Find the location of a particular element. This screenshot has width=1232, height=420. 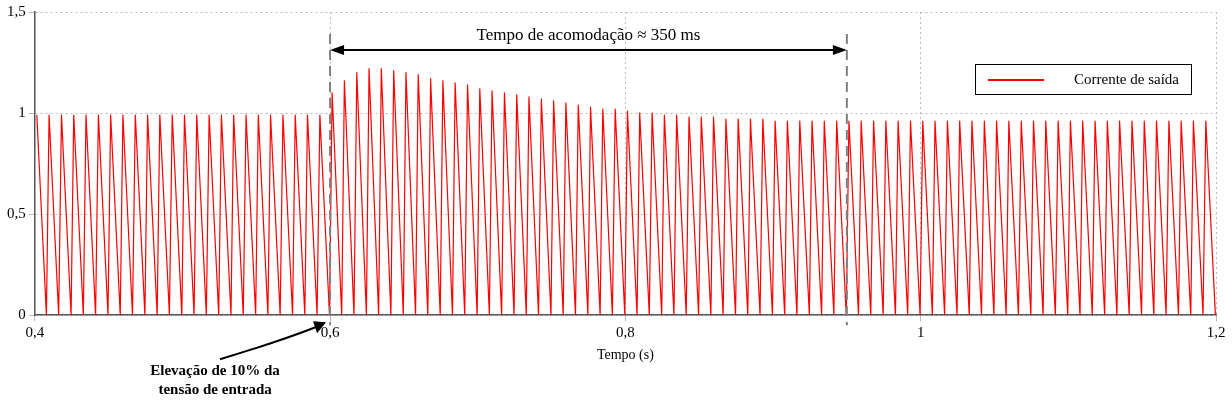

x-tick-label: 0,8 is located at coordinates (625, 332).